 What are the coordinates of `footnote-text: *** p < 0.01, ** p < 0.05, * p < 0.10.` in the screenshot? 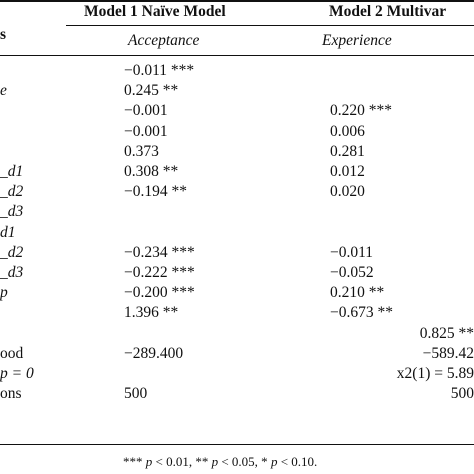 It's located at (220, 461).